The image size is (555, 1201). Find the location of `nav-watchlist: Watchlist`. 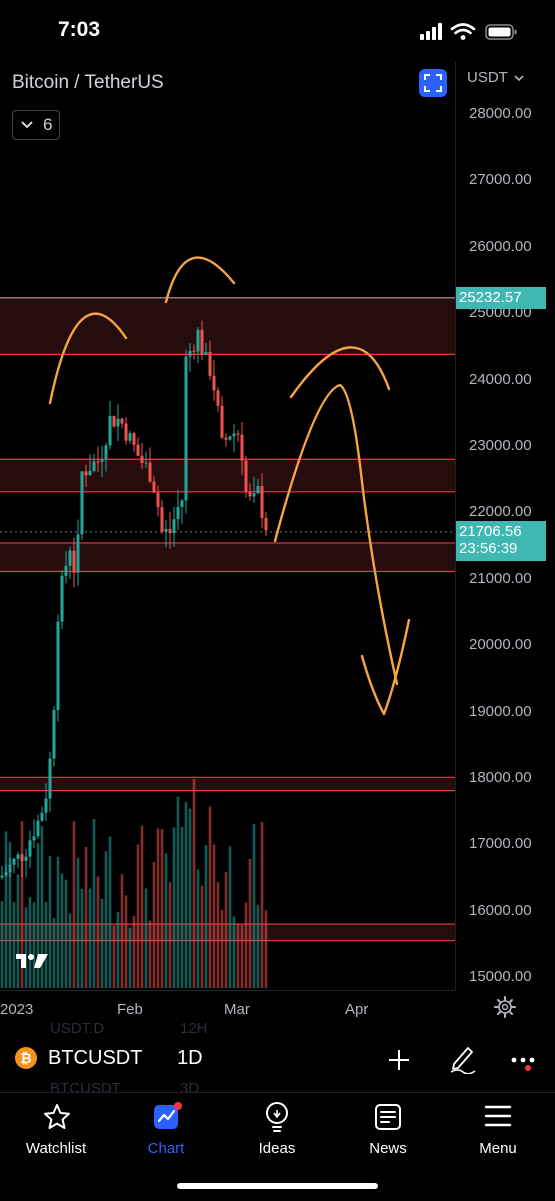

nav-watchlist: Watchlist is located at coordinates (56, 1128).